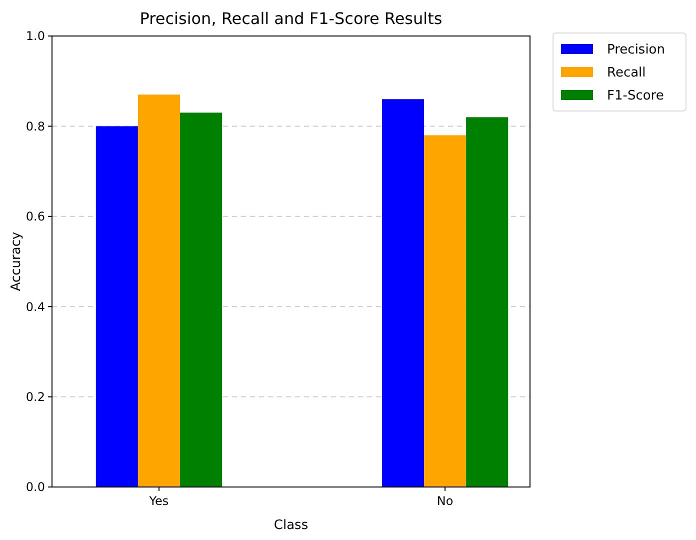  What do you see at coordinates (35, 126) in the screenshot?
I see `y-tick-label: 0.8` at bounding box center [35, 126].